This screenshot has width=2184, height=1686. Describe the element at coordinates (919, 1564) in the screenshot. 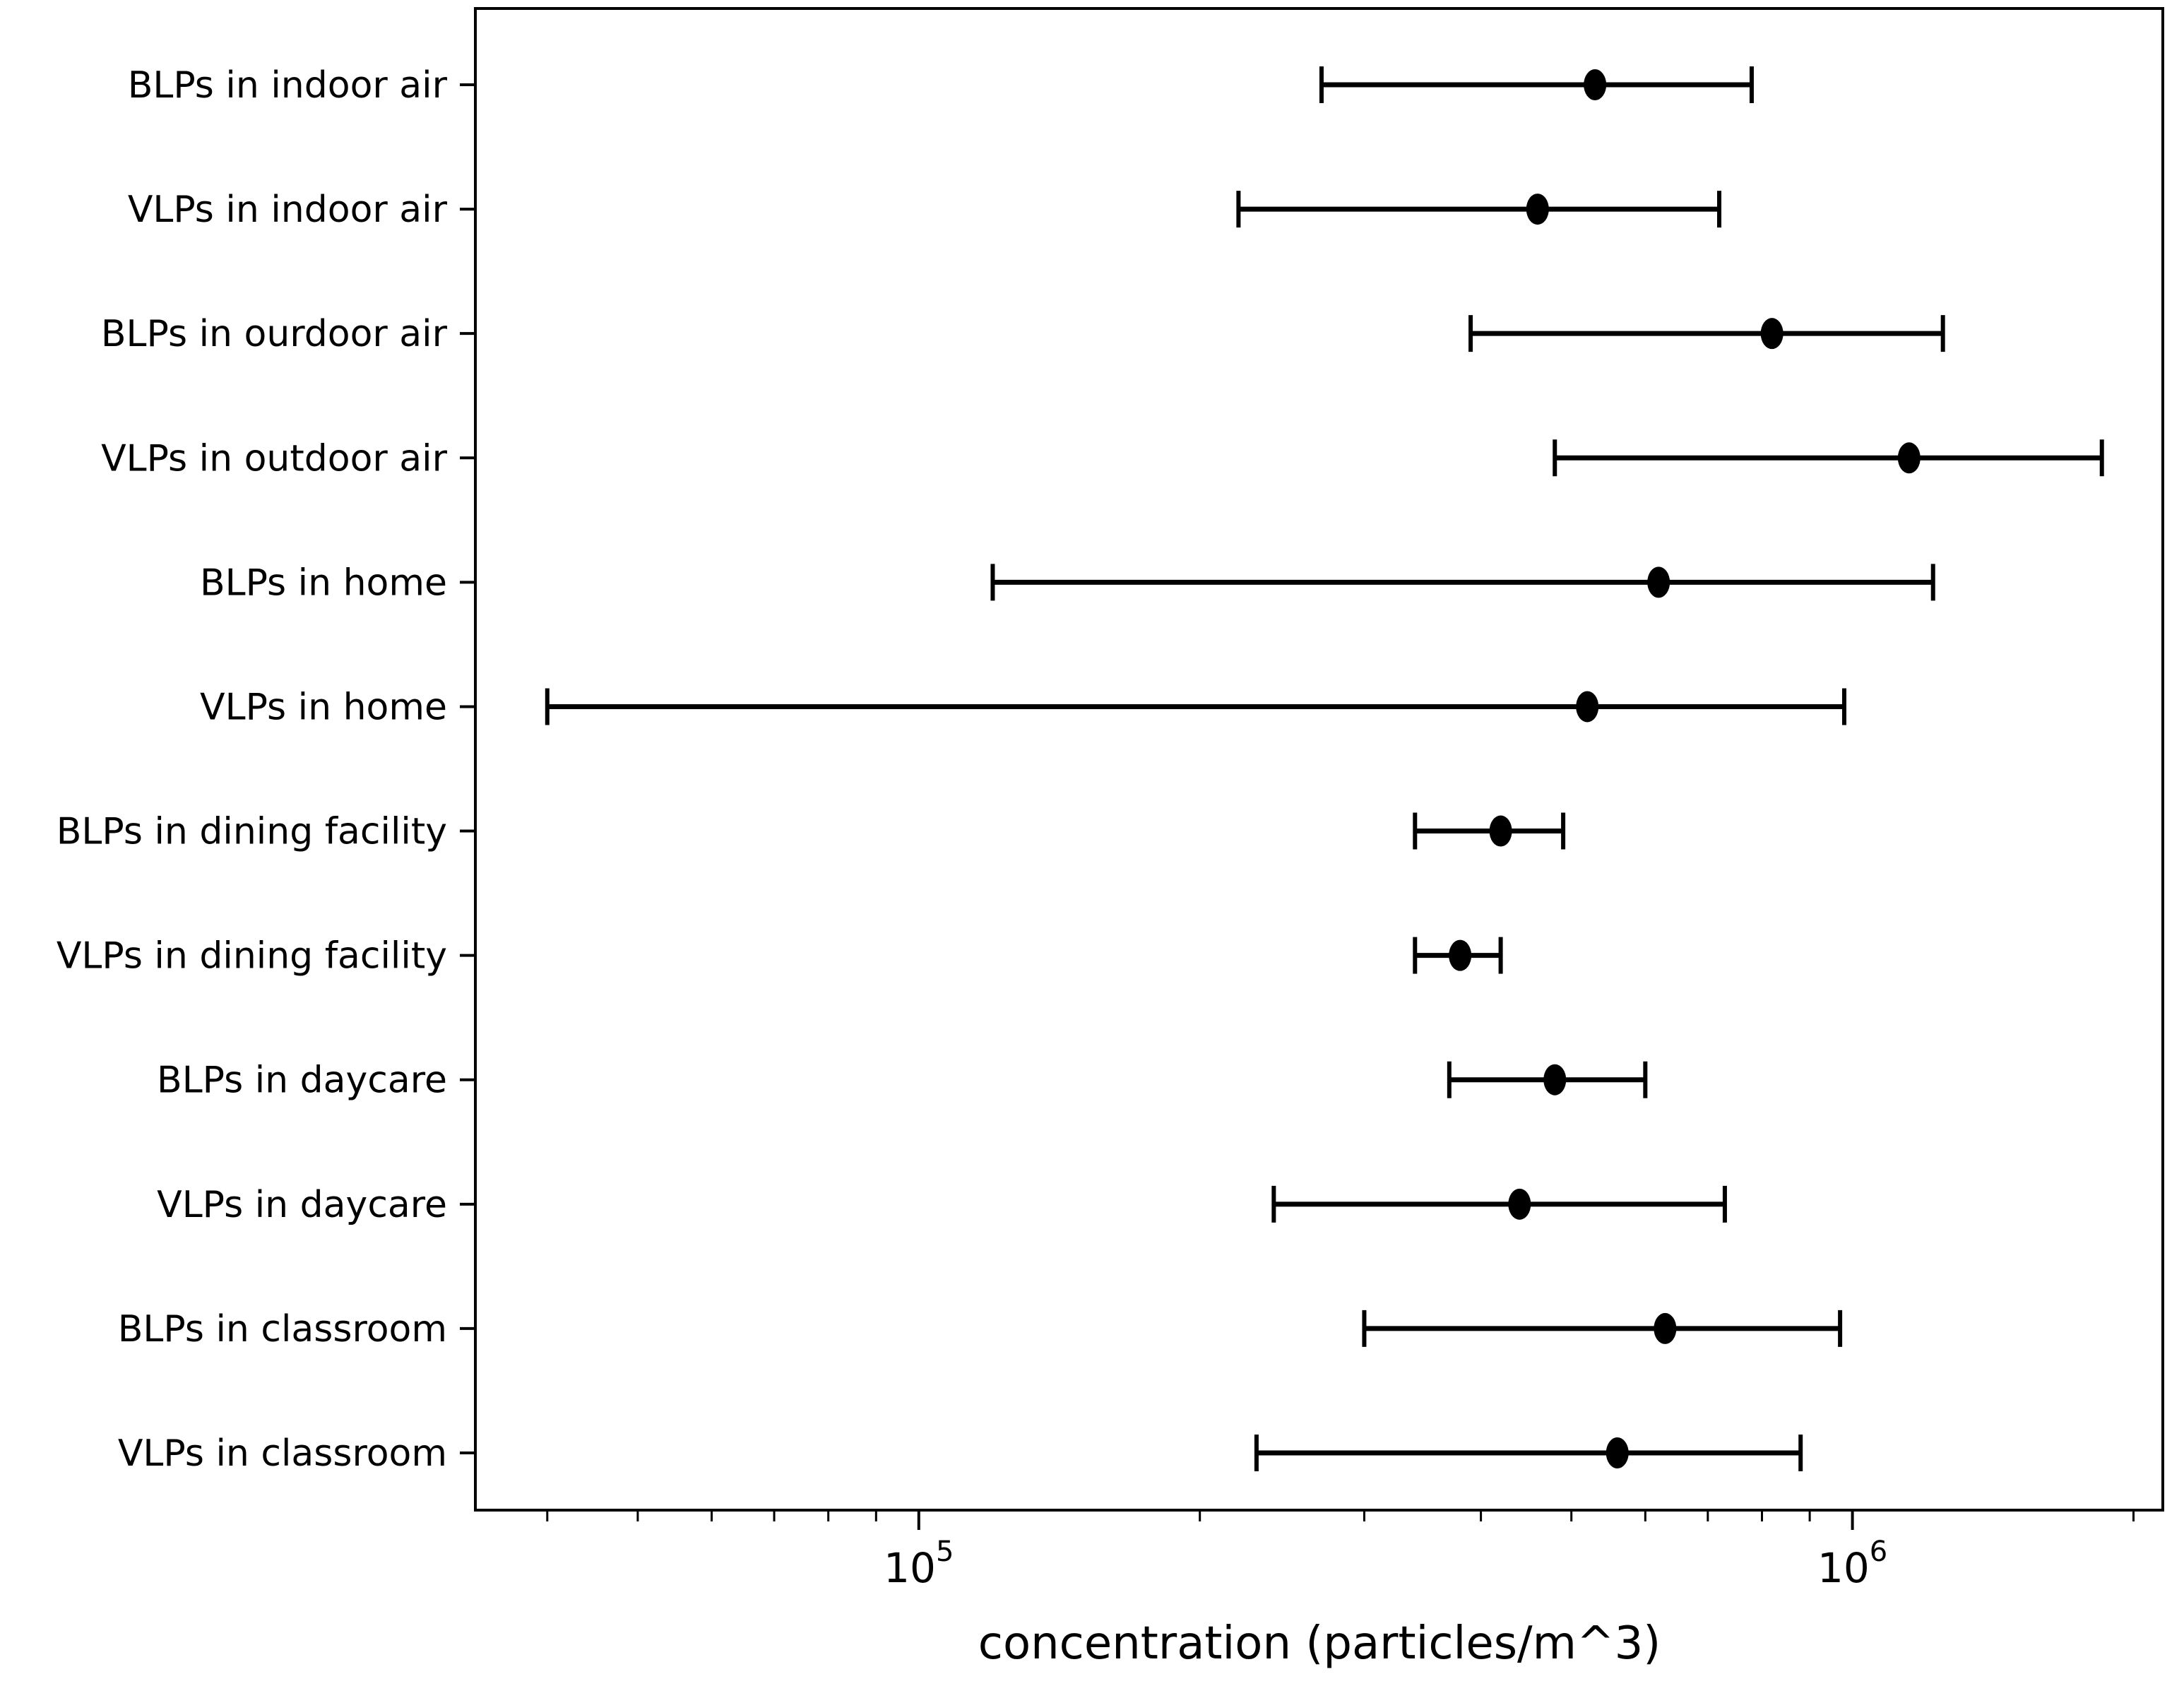

I see `x-major-tick-label: 10⁵` at that location.